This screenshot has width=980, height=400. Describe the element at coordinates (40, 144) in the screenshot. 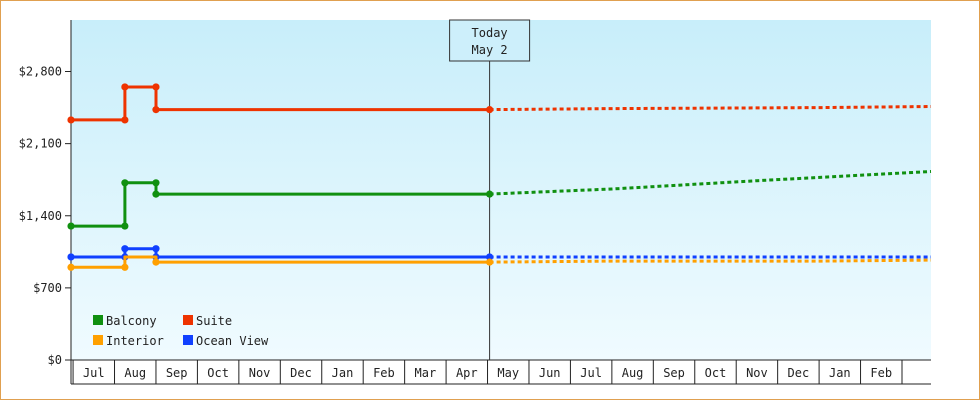

I see `y-tick-label: $2,100` at that location.